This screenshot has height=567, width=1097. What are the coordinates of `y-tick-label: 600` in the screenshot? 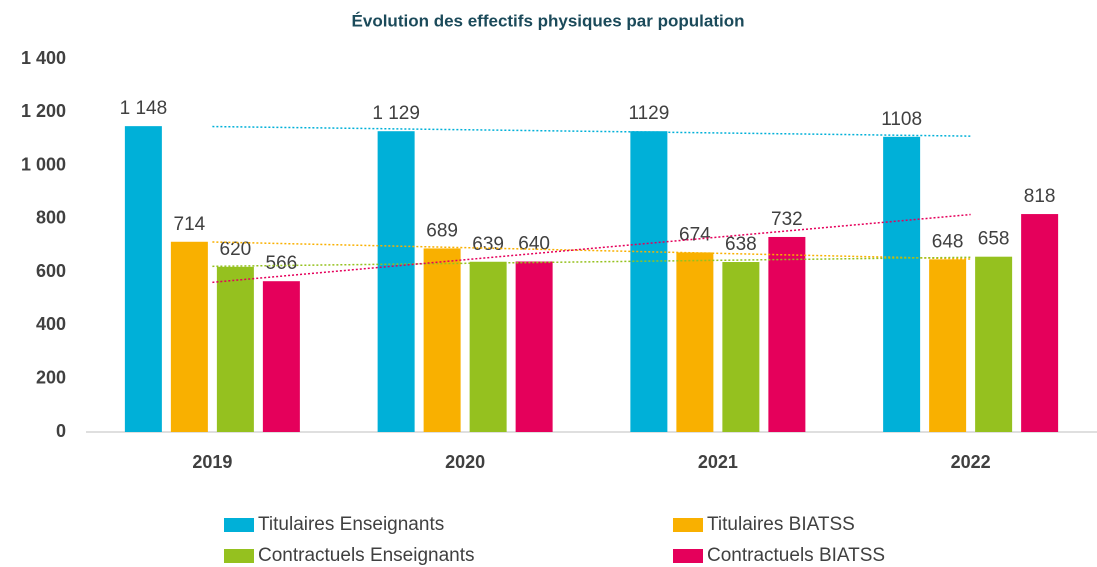 It's located at (51, 271).